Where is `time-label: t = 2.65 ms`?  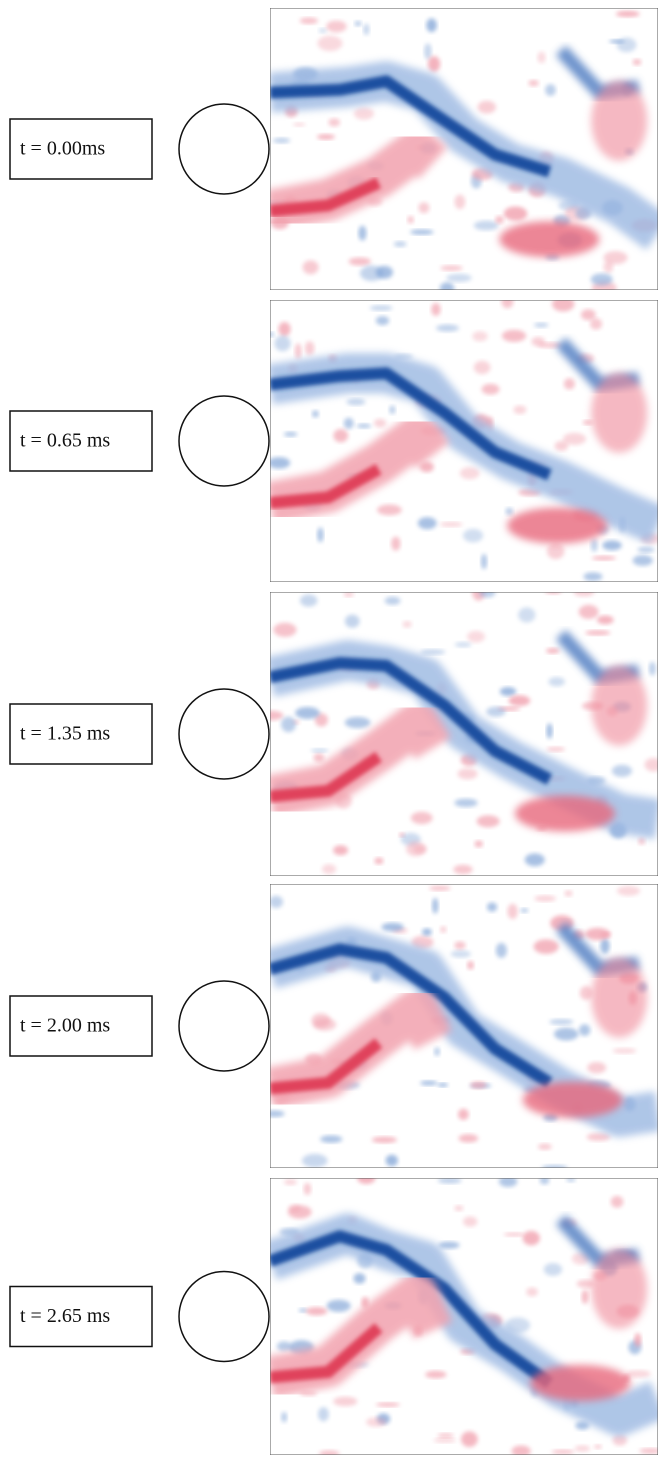 time-label: t = 2.65 ms is located at coordinates (65, 1316).